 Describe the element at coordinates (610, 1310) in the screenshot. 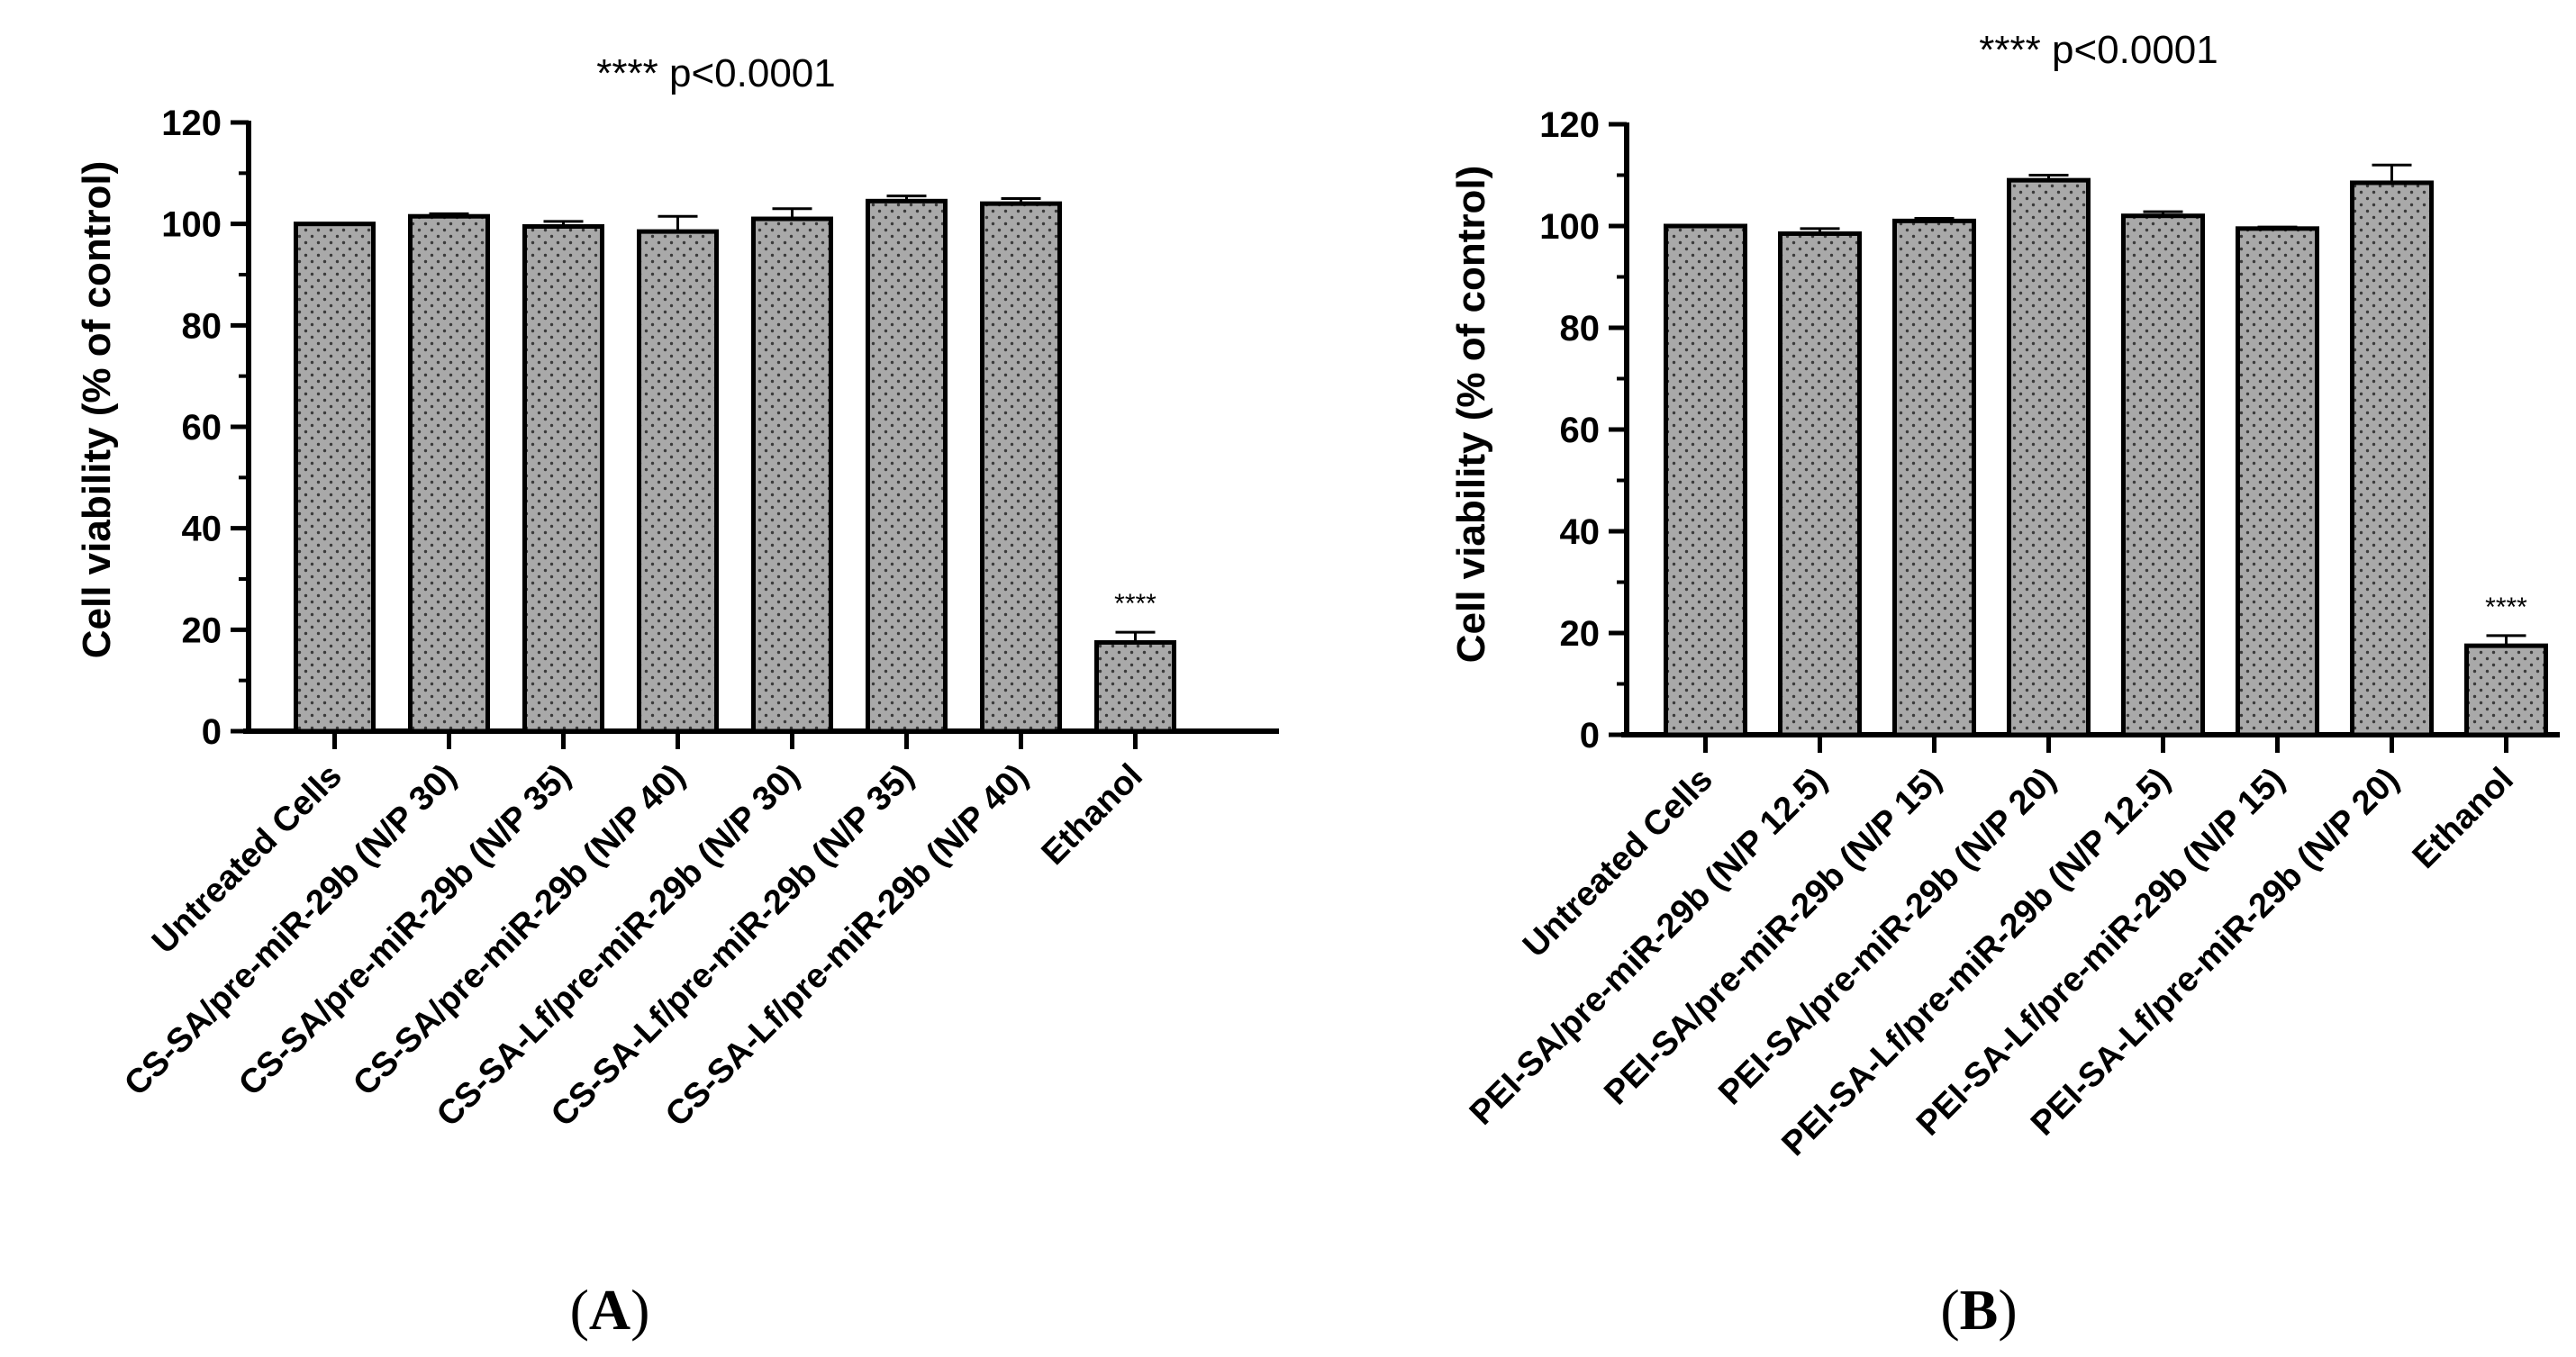

I see `panel-label-a: (A)` at that location.